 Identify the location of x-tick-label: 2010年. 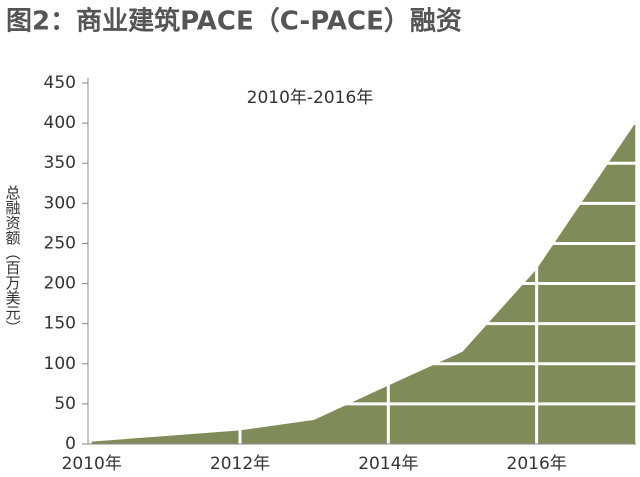
(92, 464).